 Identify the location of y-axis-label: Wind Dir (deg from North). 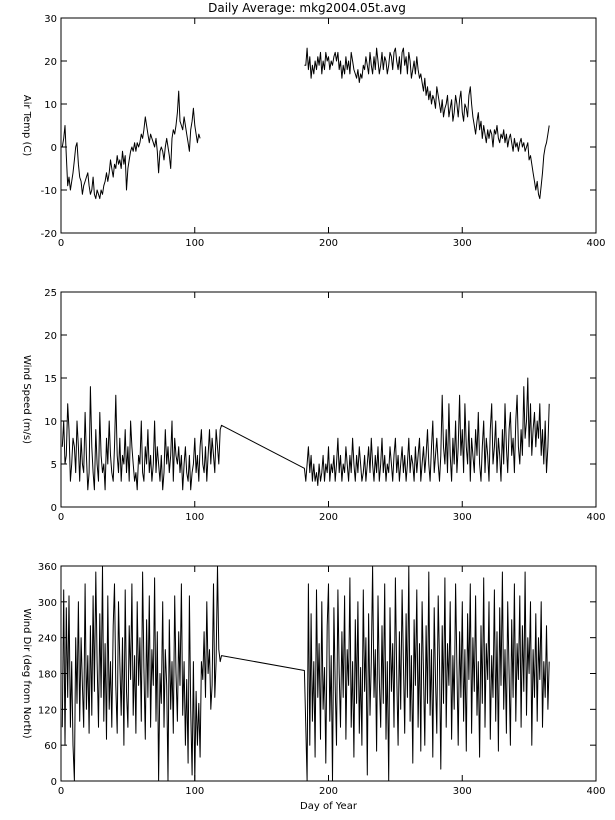
(26, 673).